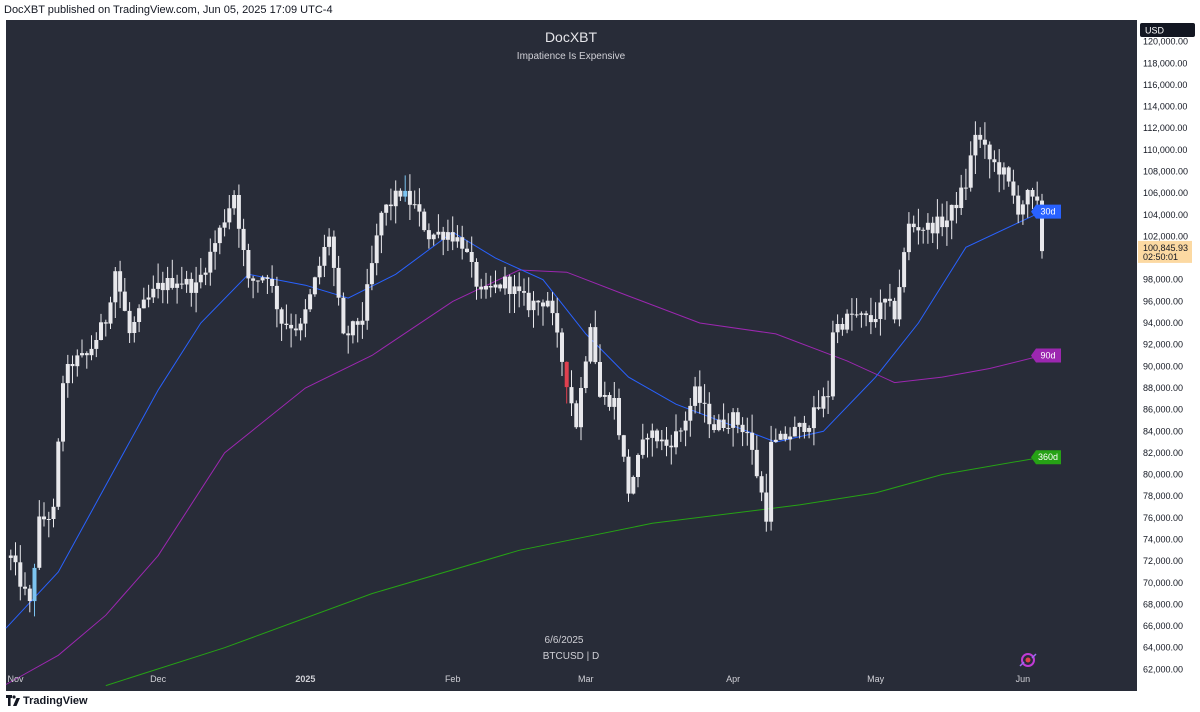  What do you see at coordinates (1165, 193) in the screenshot?
I see `y-tick-label: 106,000.00` at bounding box center [1165, 193].